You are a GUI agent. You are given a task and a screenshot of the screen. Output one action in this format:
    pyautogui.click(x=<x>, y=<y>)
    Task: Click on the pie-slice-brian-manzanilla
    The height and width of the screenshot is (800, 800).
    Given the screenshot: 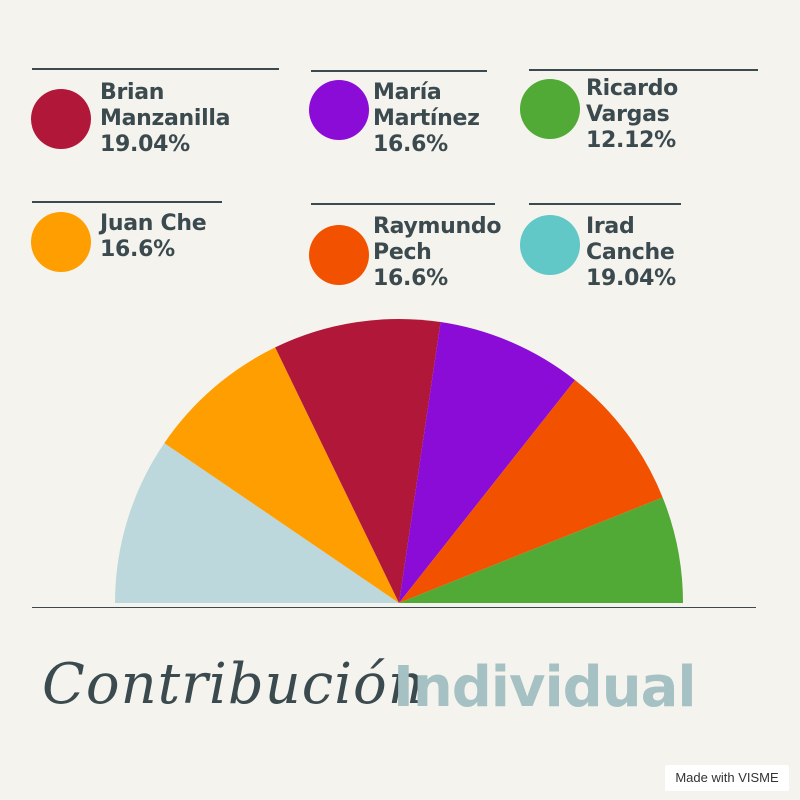 What is the action you would take?
    pyautogui.click(x=358, y=460)
    